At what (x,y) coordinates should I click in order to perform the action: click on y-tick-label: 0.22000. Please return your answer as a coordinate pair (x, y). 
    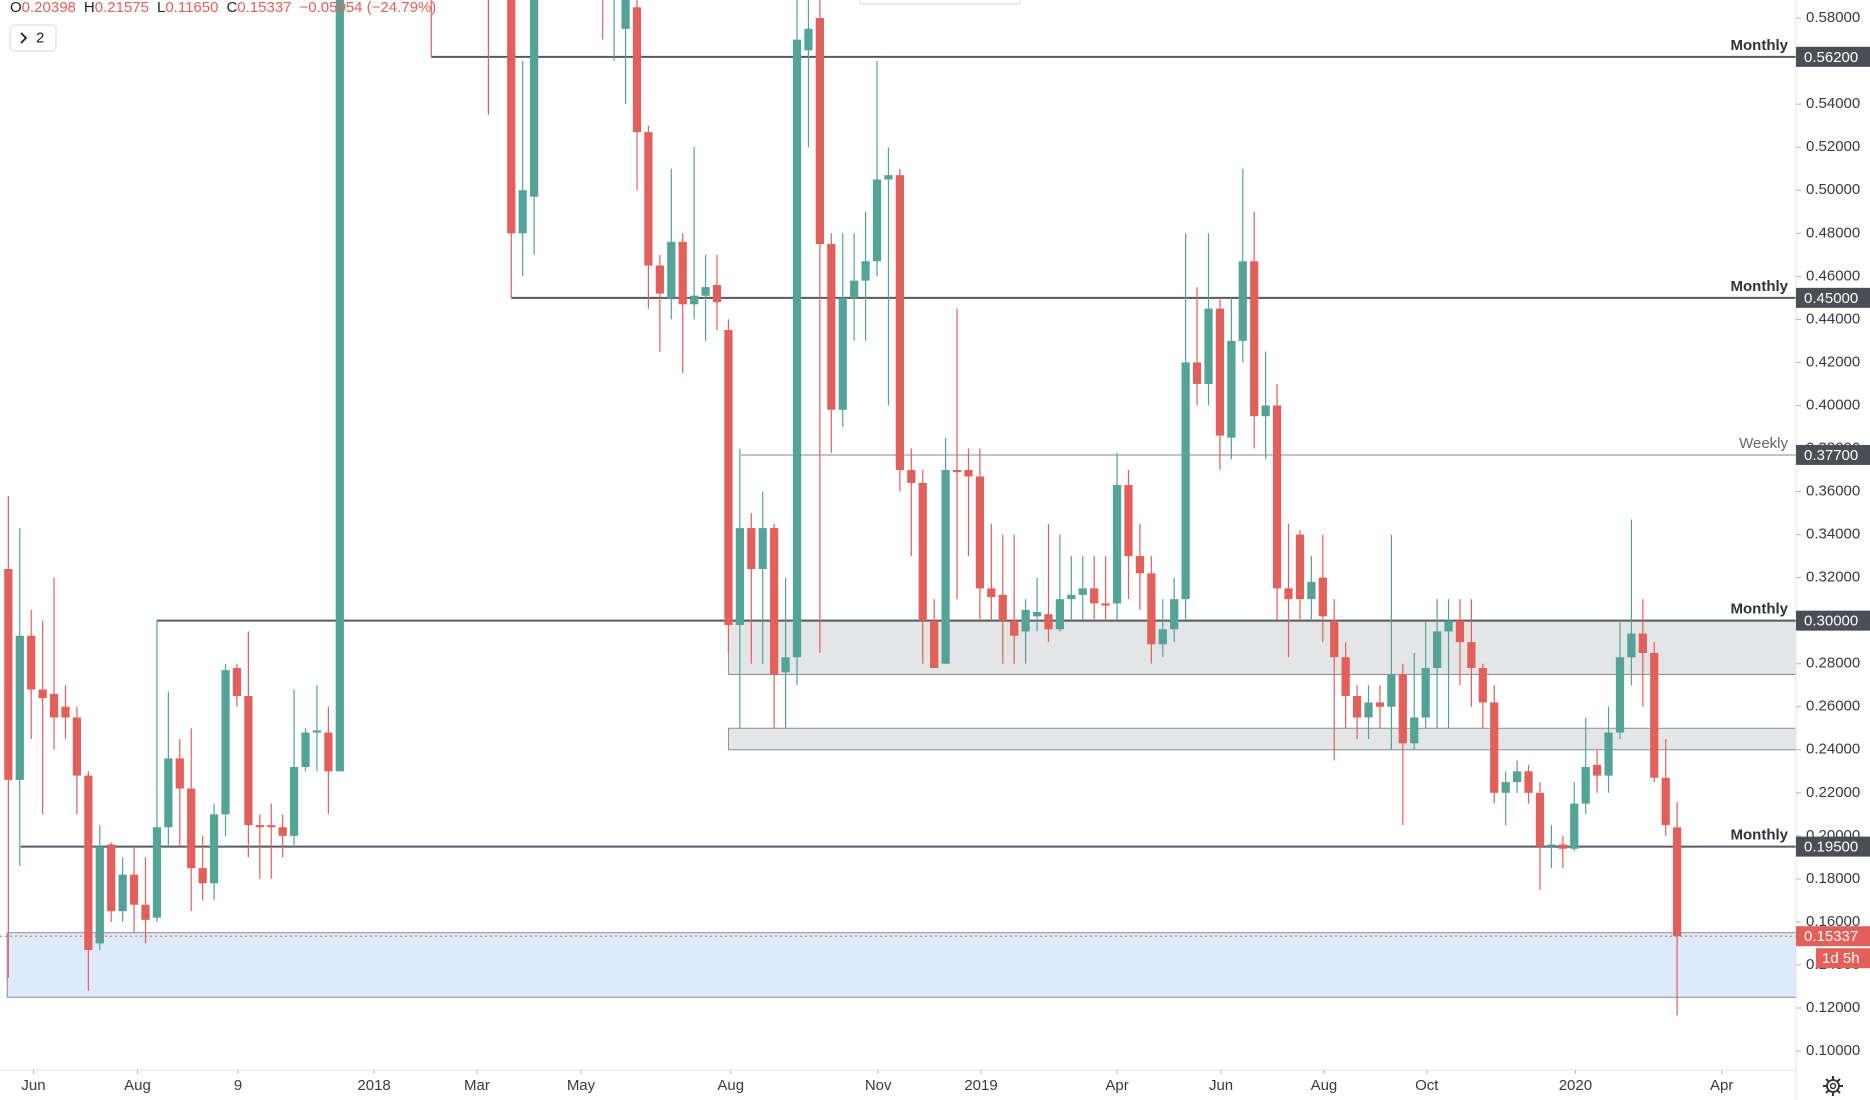
    Looking at the image, I should click on (1833, 792).